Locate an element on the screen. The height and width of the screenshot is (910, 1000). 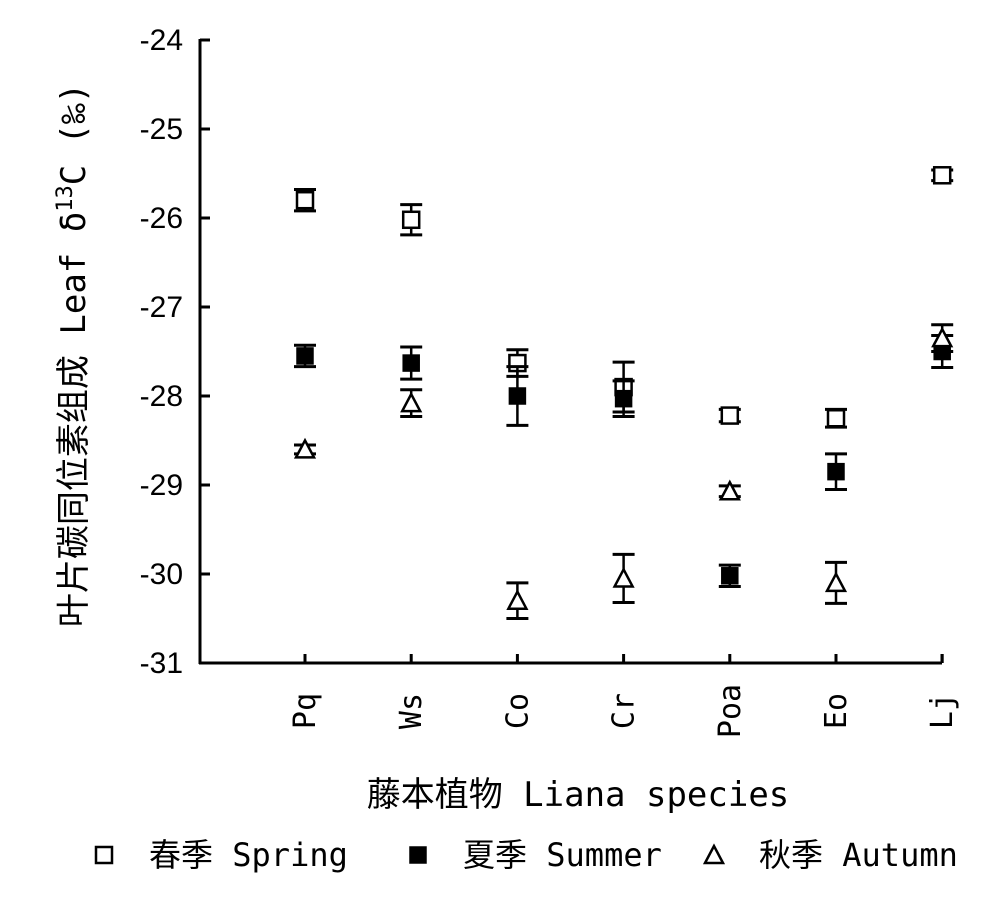
y-tick-label: -26 is located at coordinates (161, 218).